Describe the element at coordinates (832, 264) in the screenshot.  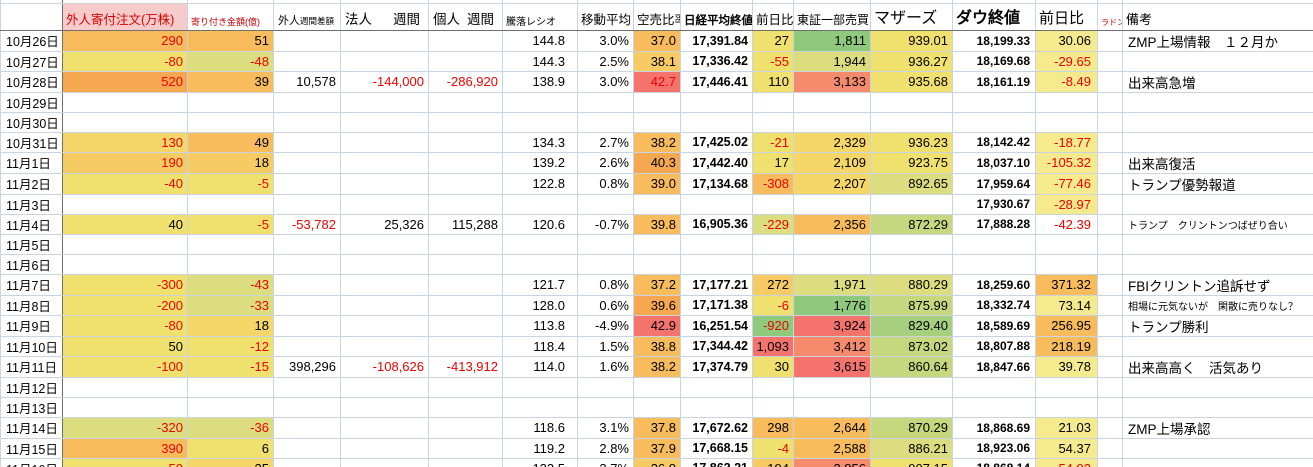
I see `cell-tse1_volume` at that location.